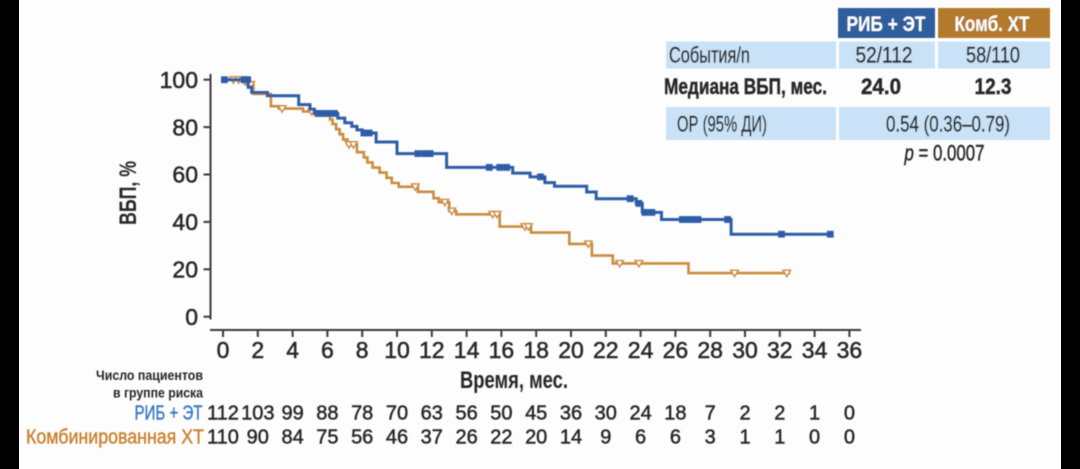 The width and height of the screenshot is (1080, 469). I want to click on svg-text: Комбинированная ХТ, so click(115, 437).